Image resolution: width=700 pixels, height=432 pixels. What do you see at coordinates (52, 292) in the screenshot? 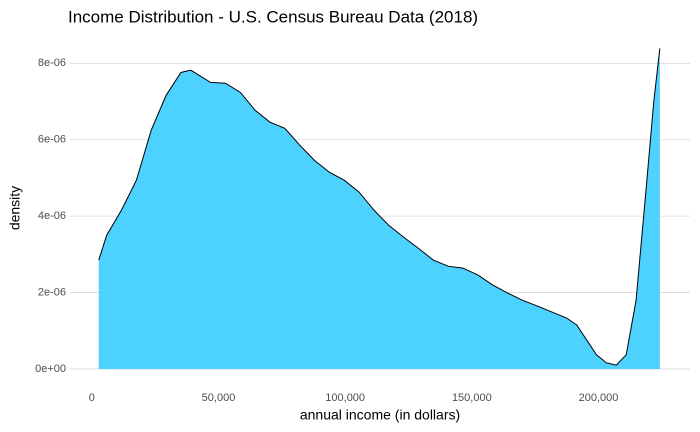
I see `y-tick-label: 2e-06` at bounding box center [52, 292].